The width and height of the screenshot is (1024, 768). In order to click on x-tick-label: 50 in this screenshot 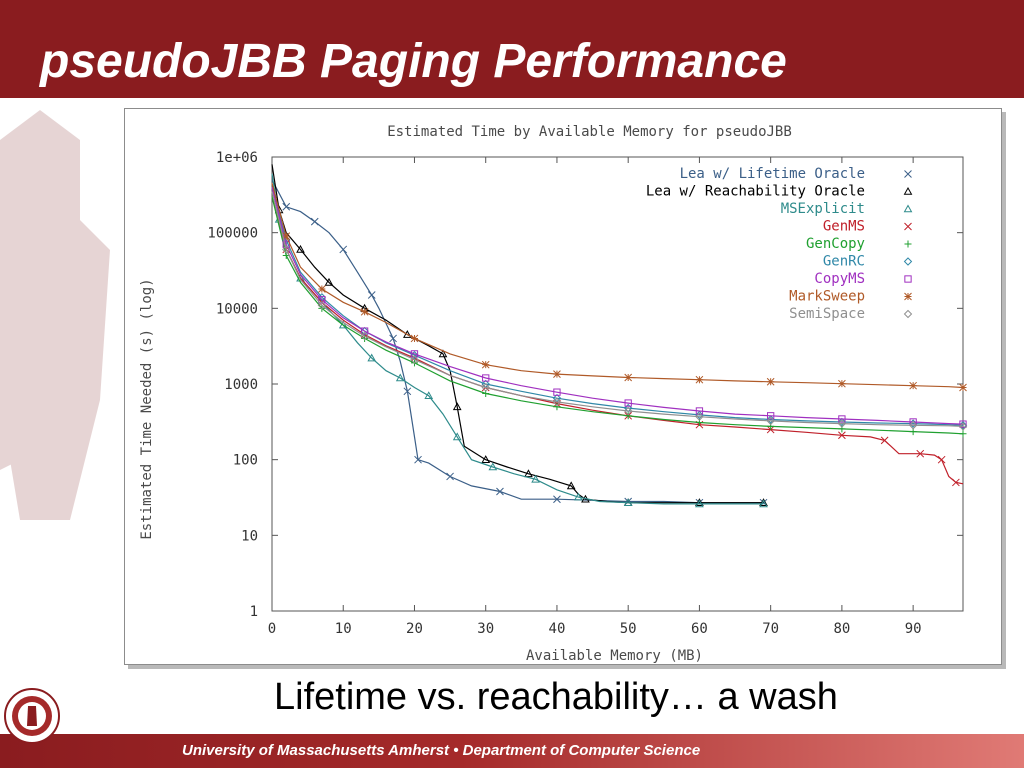, I will do `click(628, 629)`.